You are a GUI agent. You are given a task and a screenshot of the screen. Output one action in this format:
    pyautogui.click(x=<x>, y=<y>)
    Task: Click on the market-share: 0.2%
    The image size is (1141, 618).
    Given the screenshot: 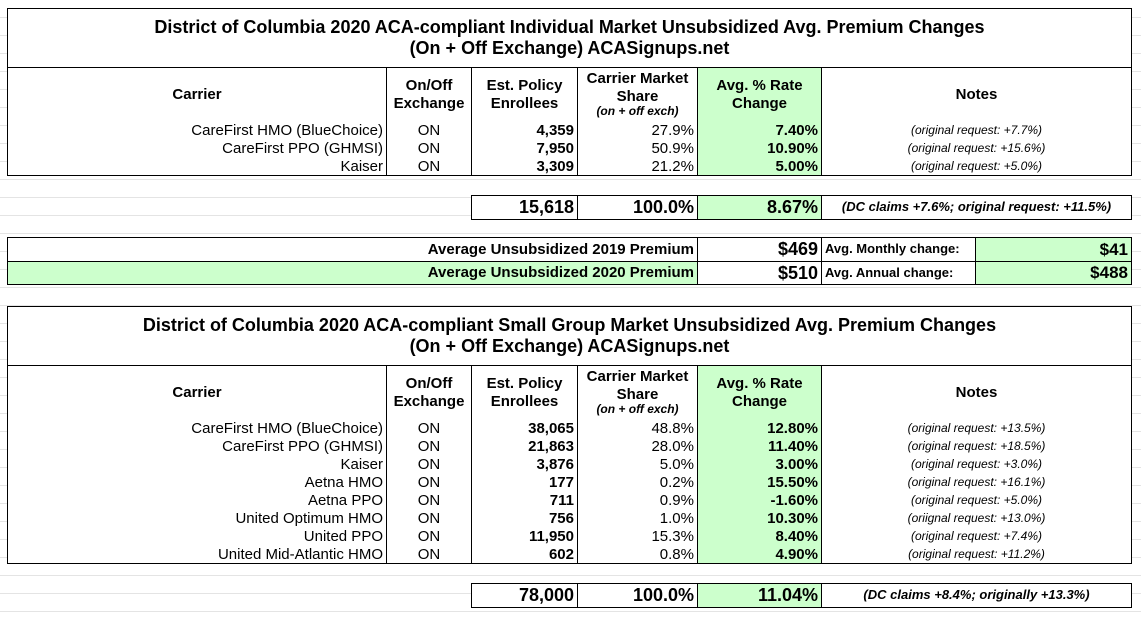 What is the action you would take?
    pyautogui.click(x=637, y=482)
    